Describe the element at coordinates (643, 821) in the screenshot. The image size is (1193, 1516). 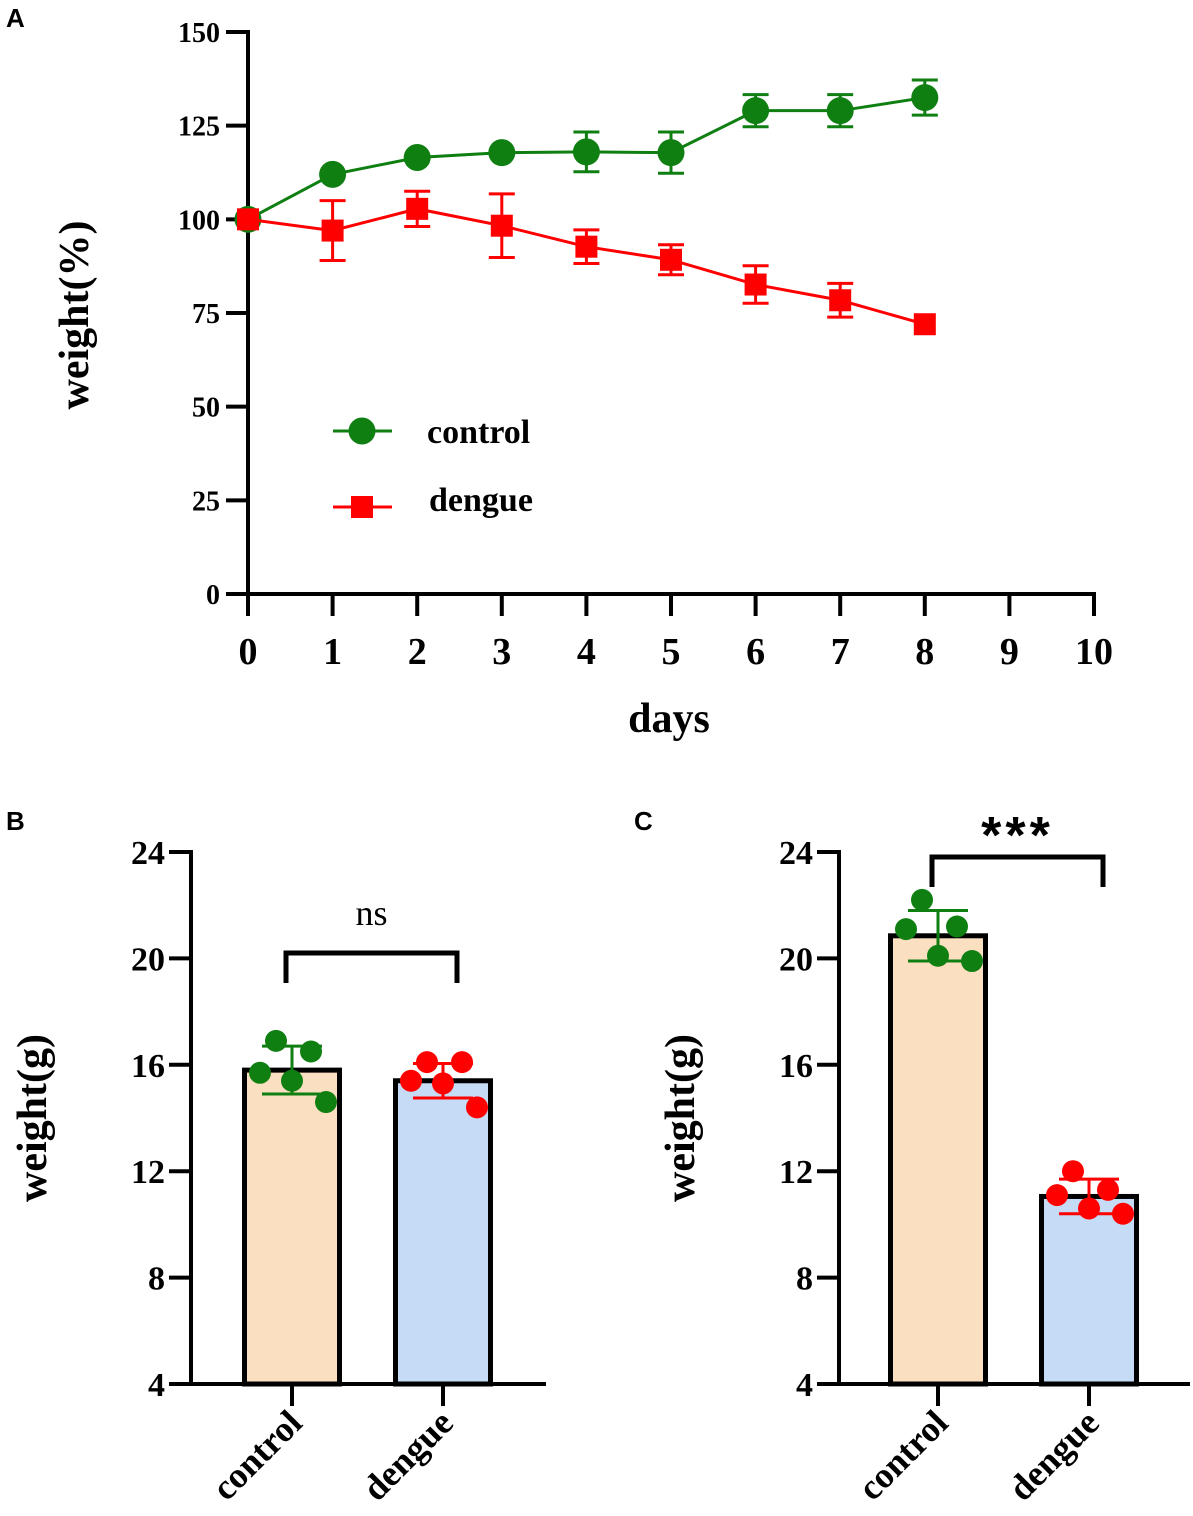
I see `panel-letter-c: C` at that location.